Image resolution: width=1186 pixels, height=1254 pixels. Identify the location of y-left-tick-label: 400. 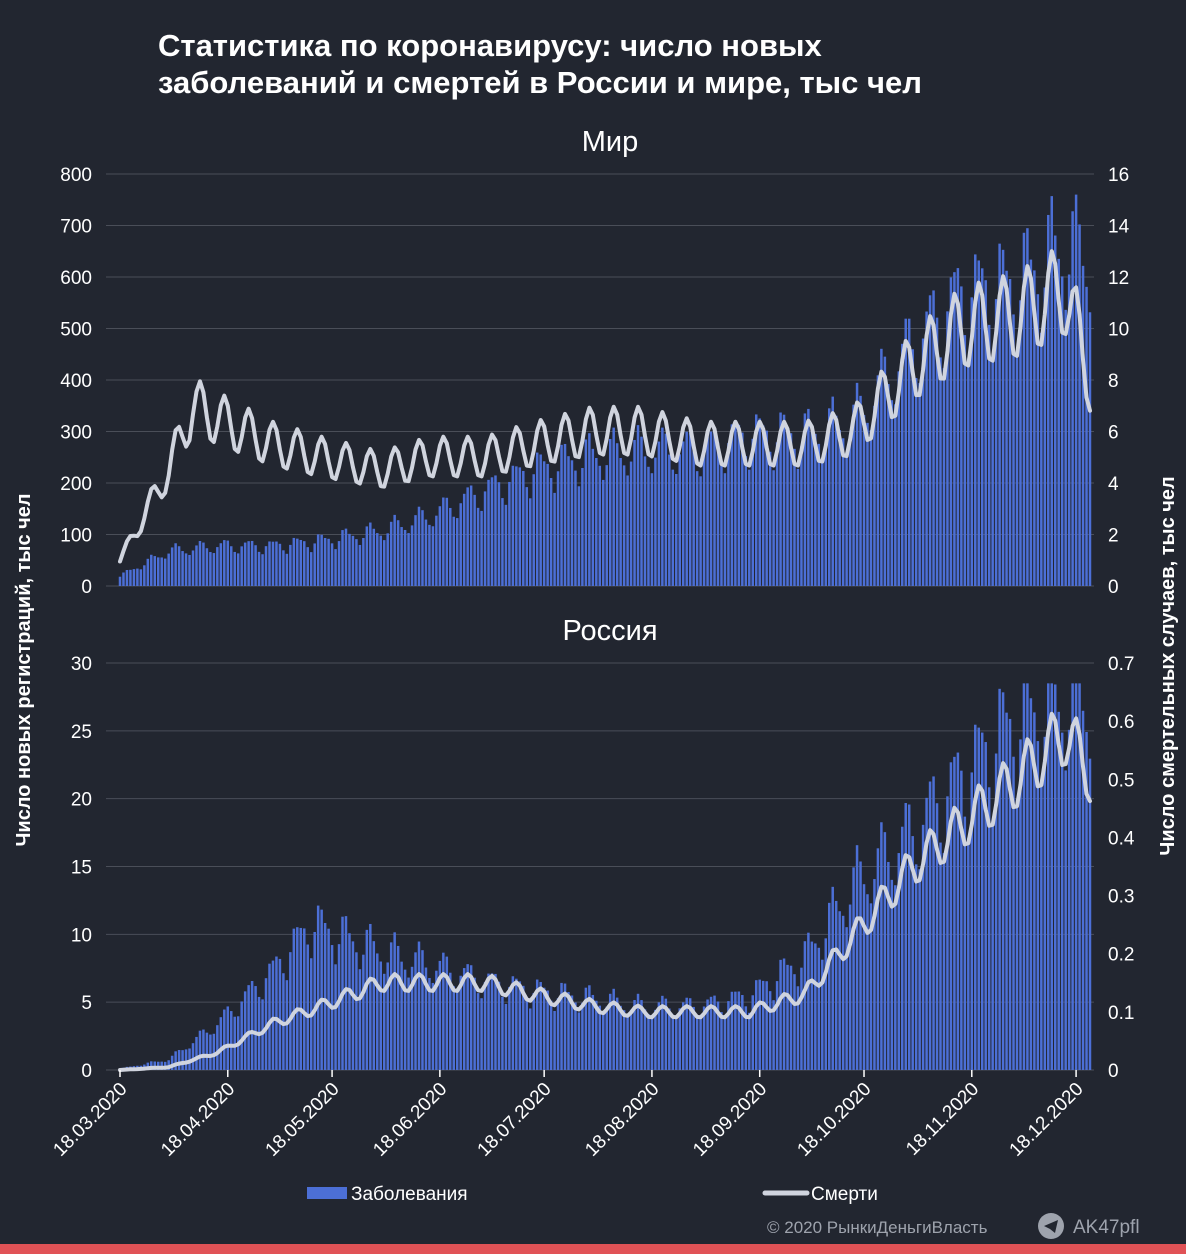
(76, 381).